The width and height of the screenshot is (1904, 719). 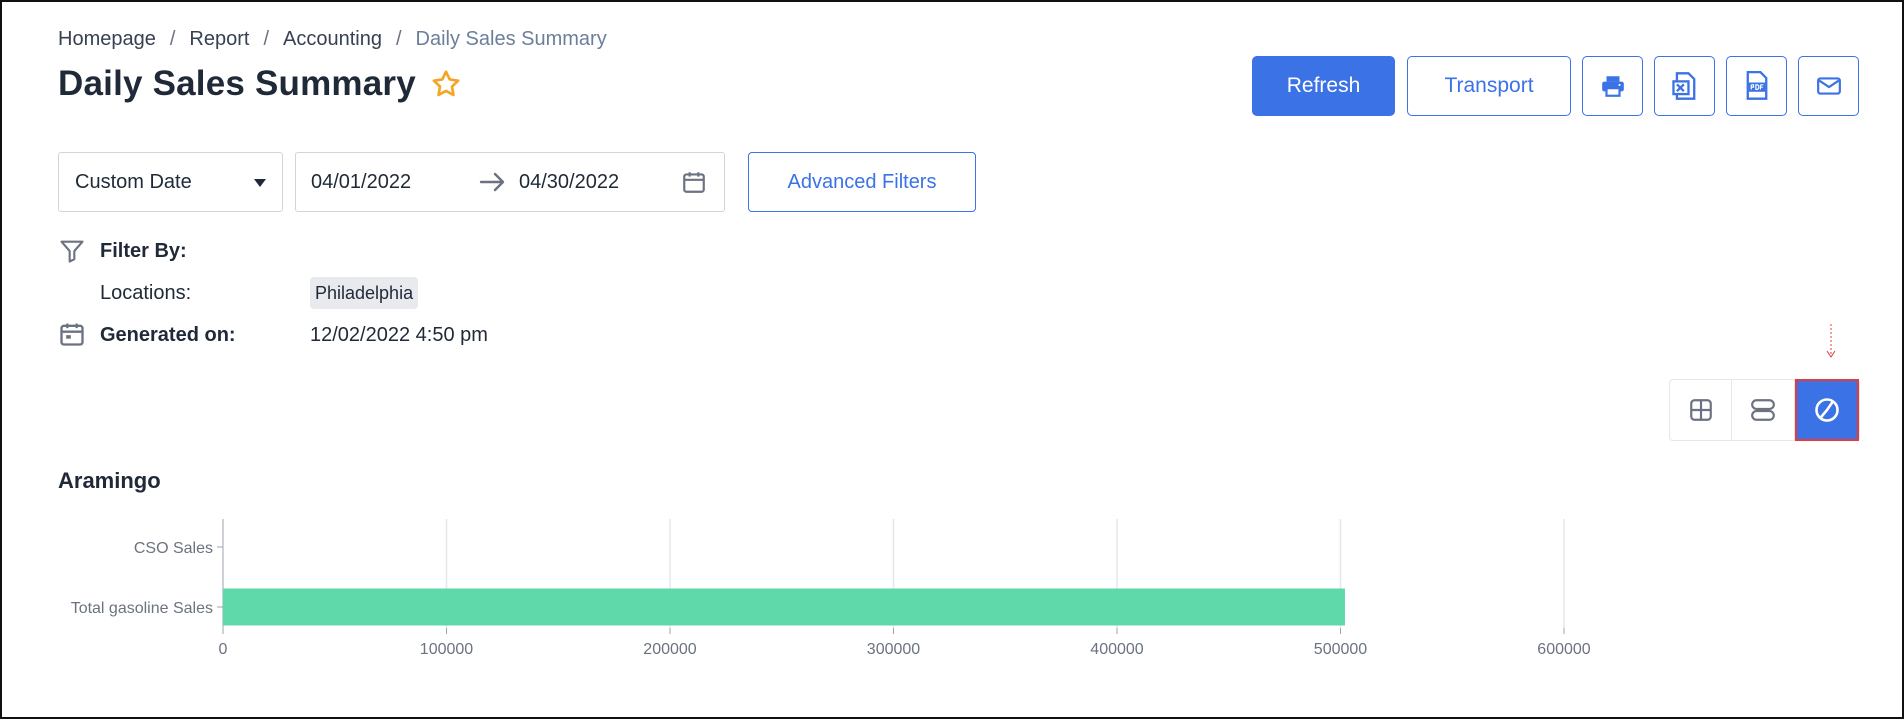 I want to click on print-button, so click(x=1612, y=86).